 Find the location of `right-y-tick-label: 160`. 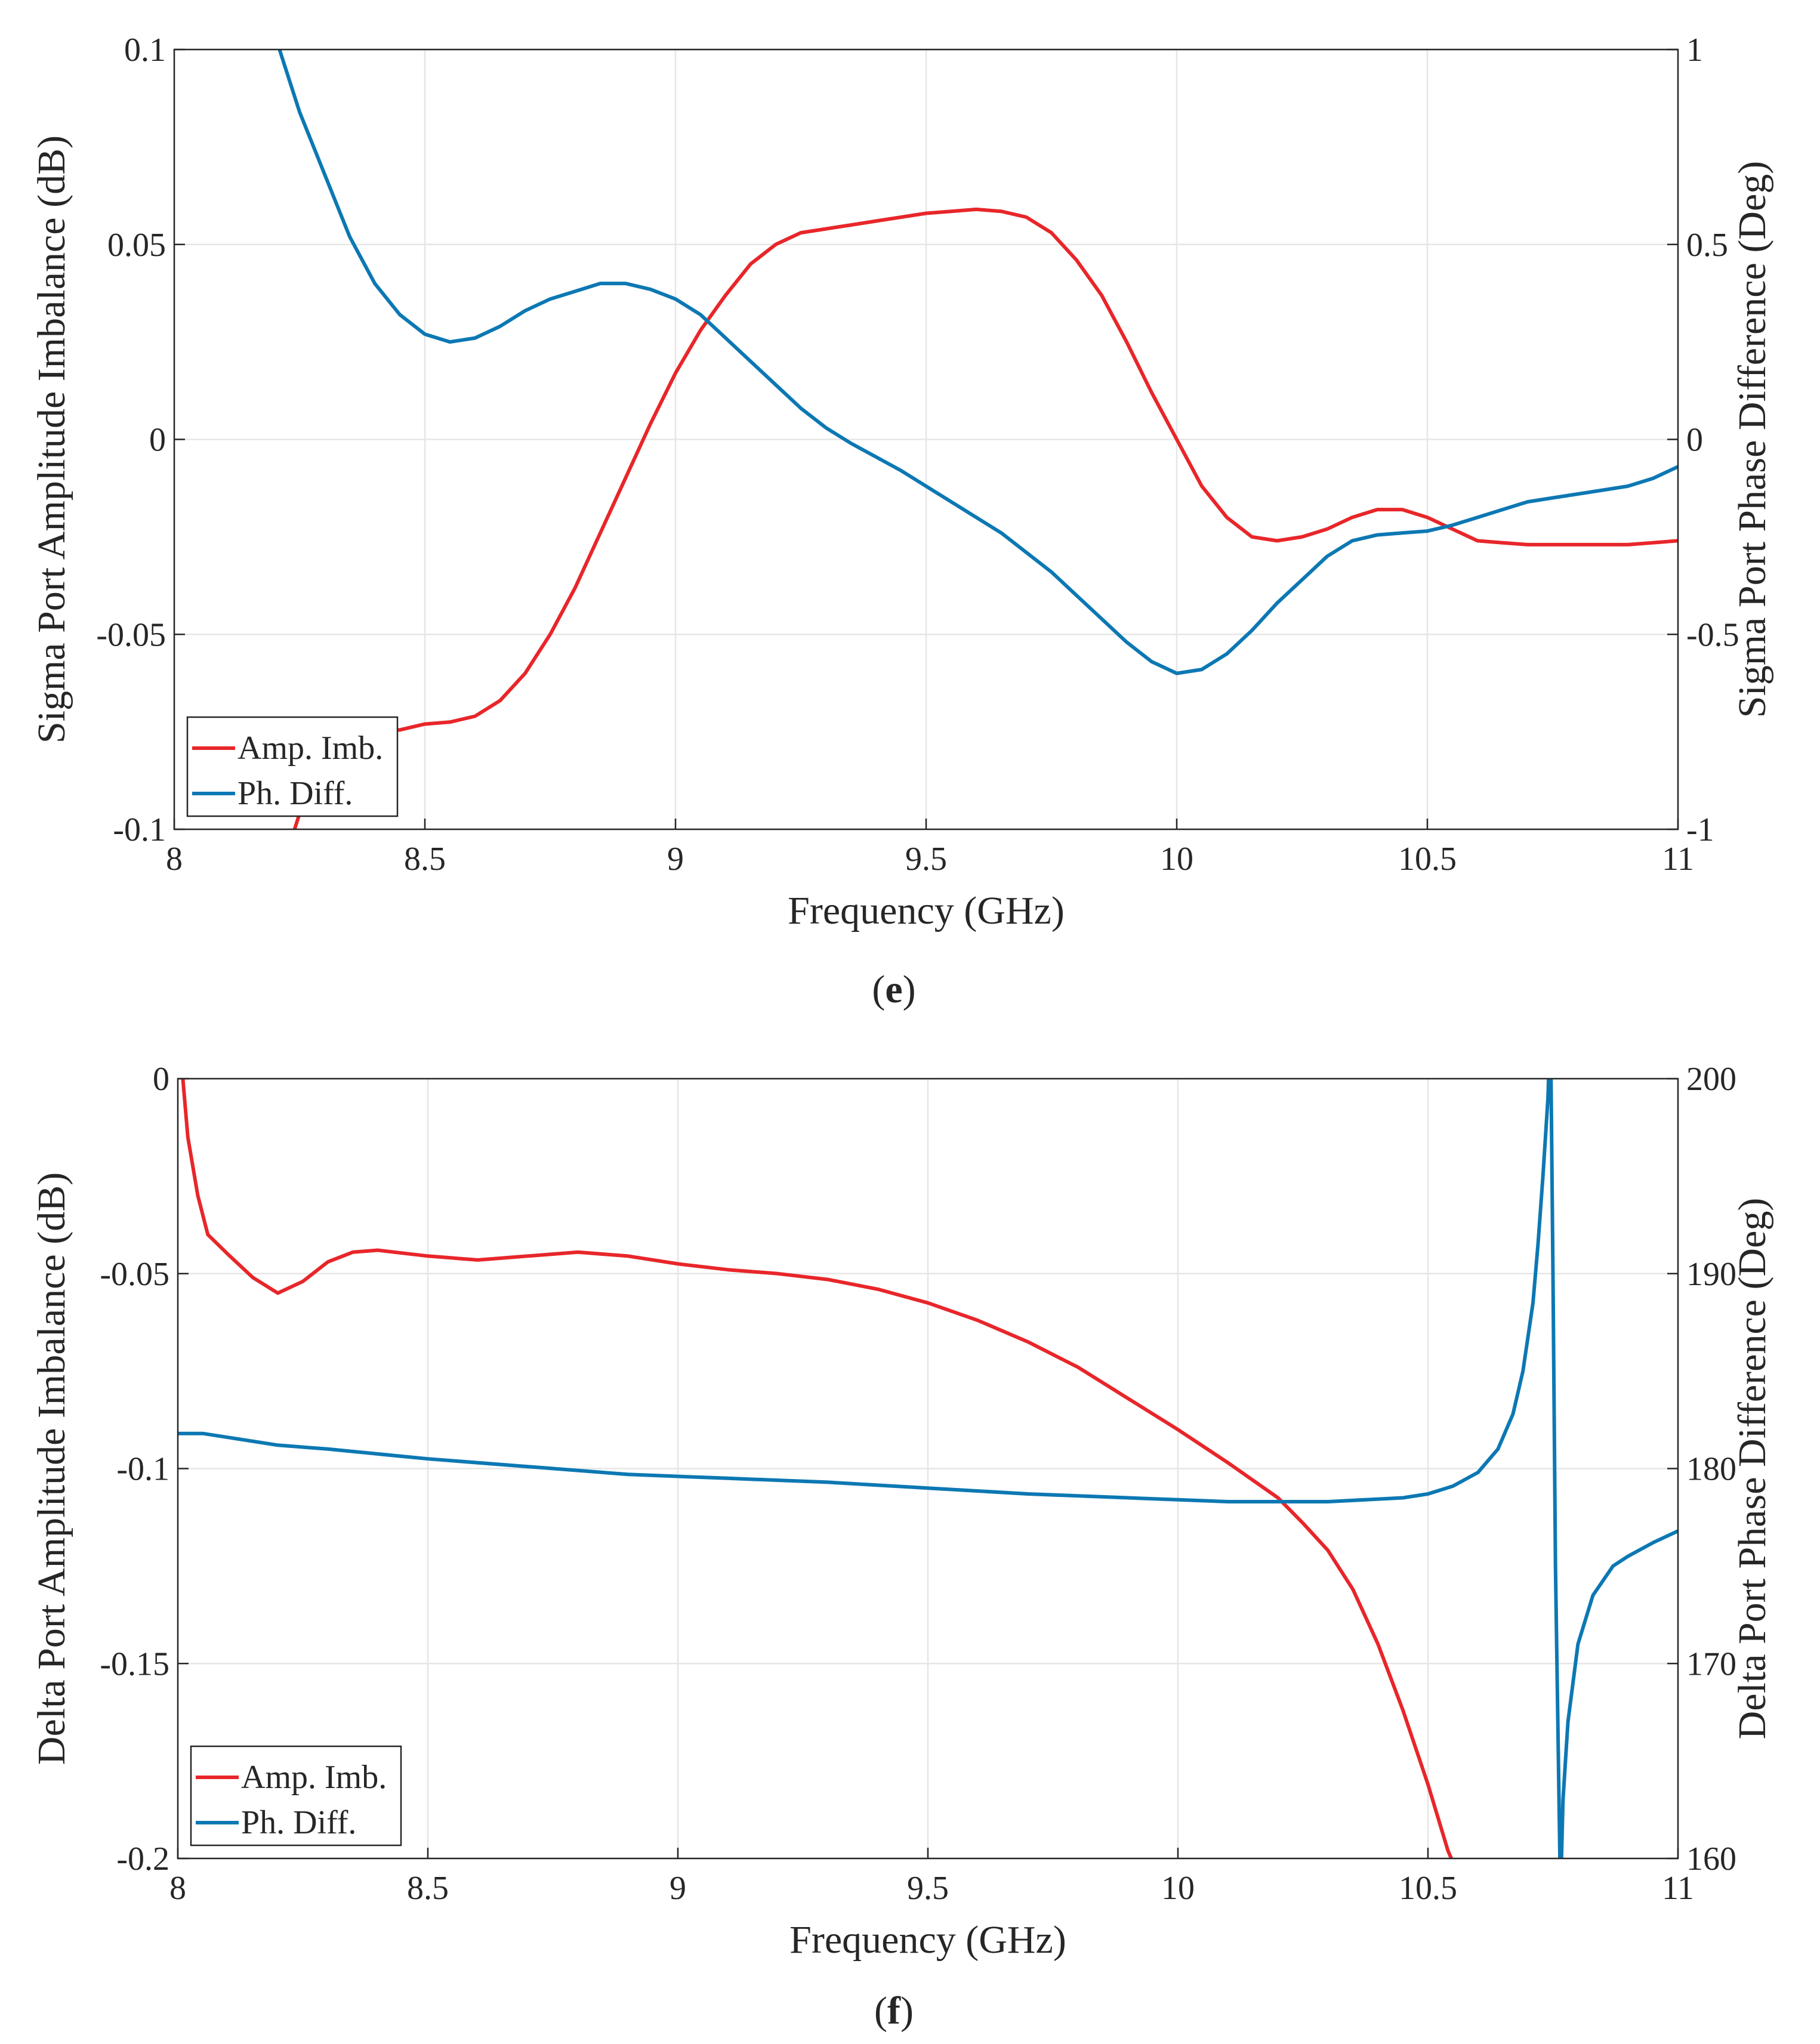

right-y-tick-label: 160 is located at coordinates (1711, 1860).